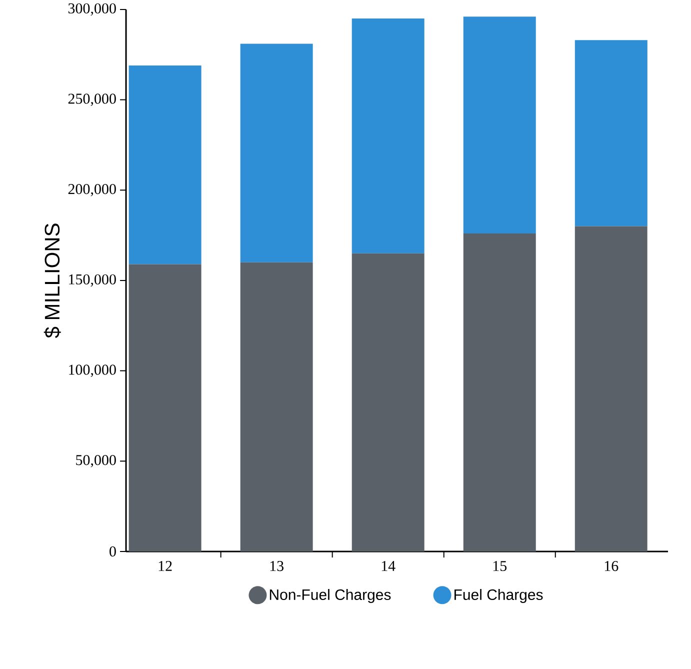 This screenshot has width=691, height=669. Describe the element at coordinates (92, 9) in the screenshot. I see `y-tick-label: 300,000` at that location.